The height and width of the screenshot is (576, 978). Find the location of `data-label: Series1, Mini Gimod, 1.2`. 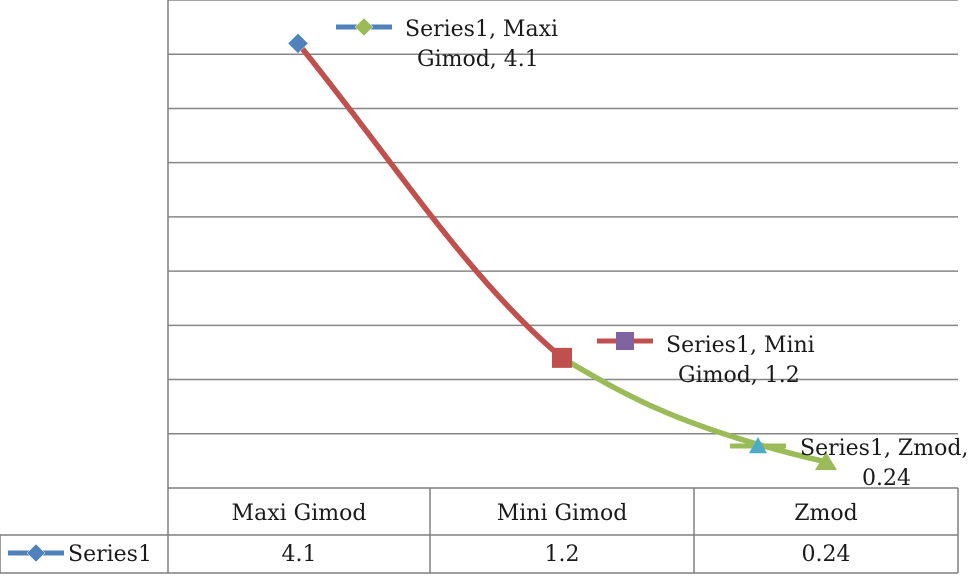

data-label: Series1, Mini Gimod, 1.2 is located at coordinates (706, 360).